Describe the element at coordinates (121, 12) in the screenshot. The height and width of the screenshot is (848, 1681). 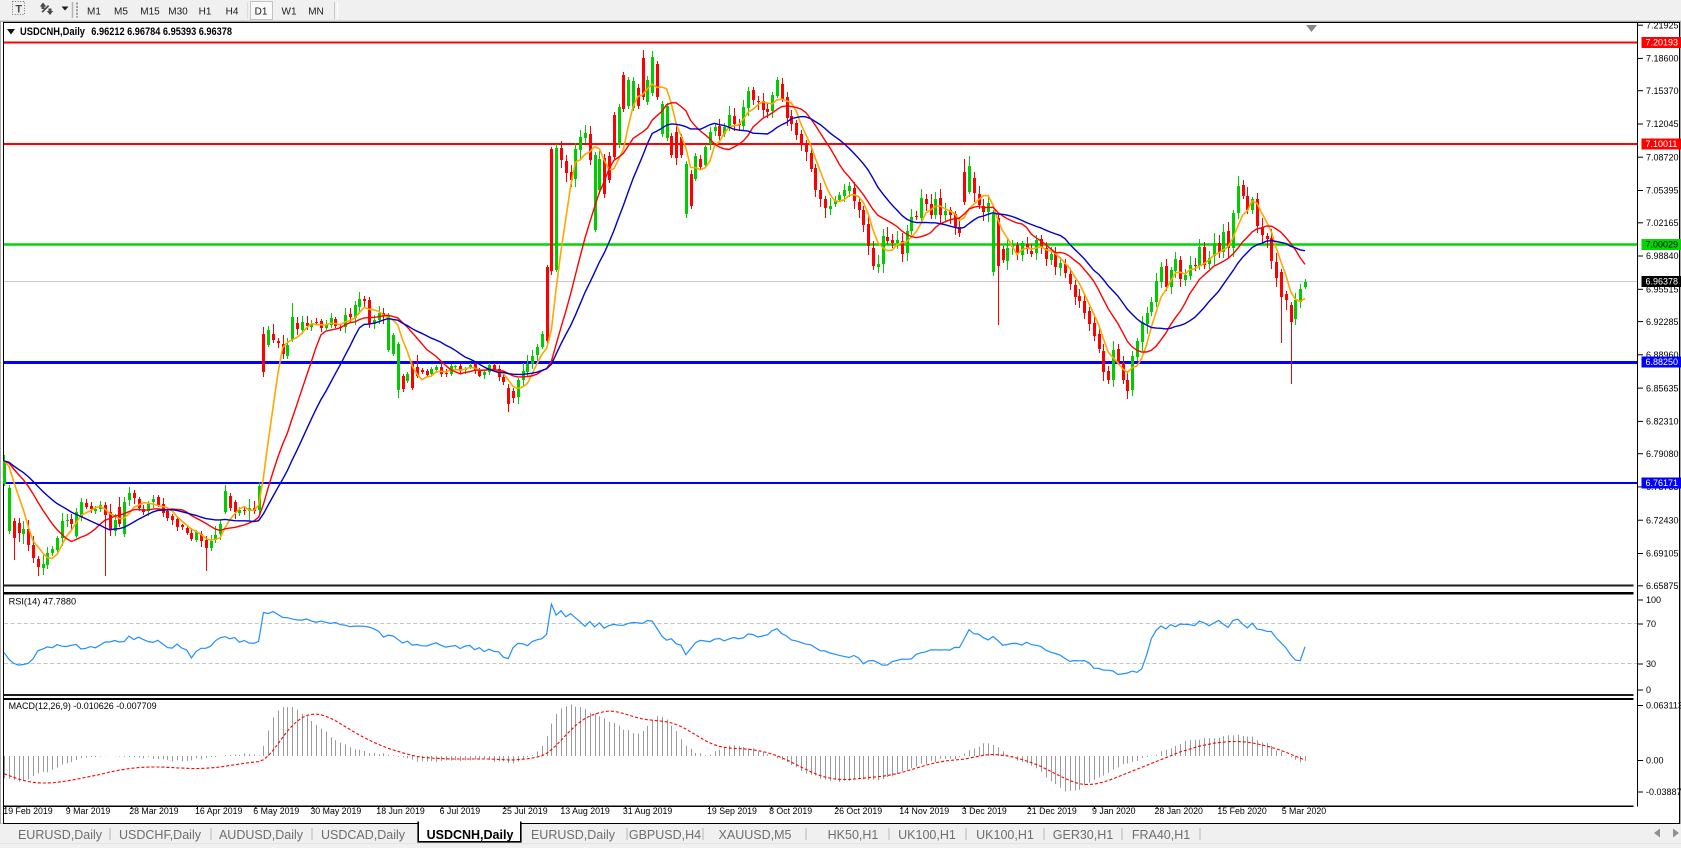
I see `svg-text: M5` at that location.